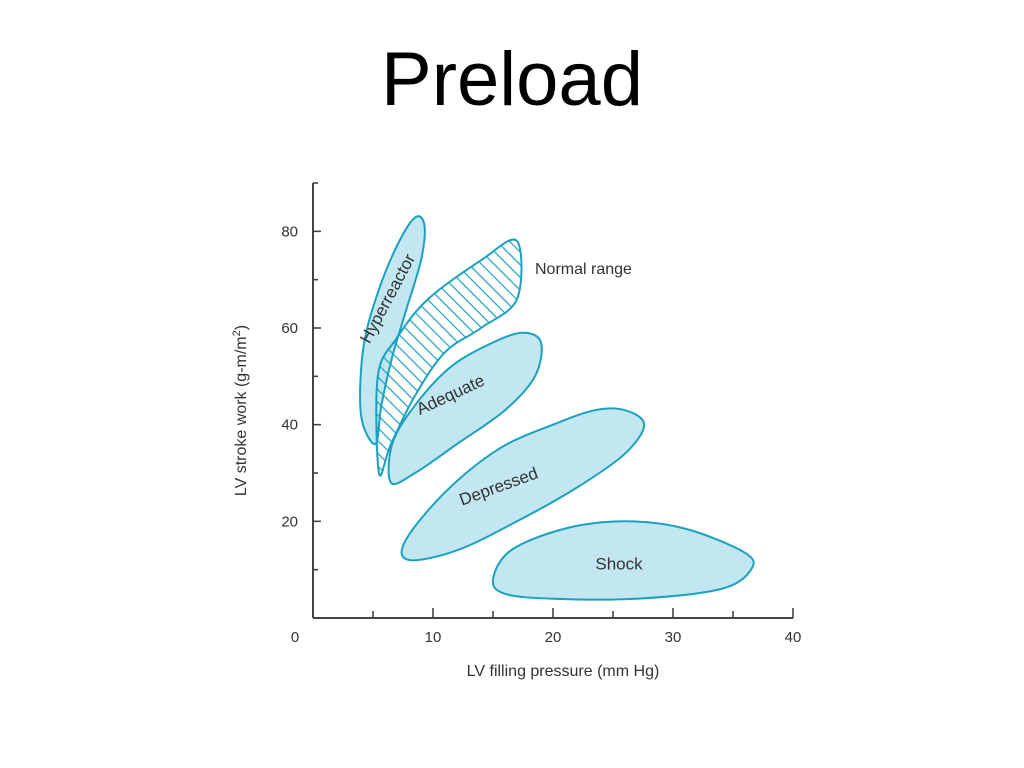 Image resolution: width=1024 pixels, height=768 pixels. Describe the element at coordinates (793, 637) in the screenshot. I see `x-tick-label: 40` at that location.